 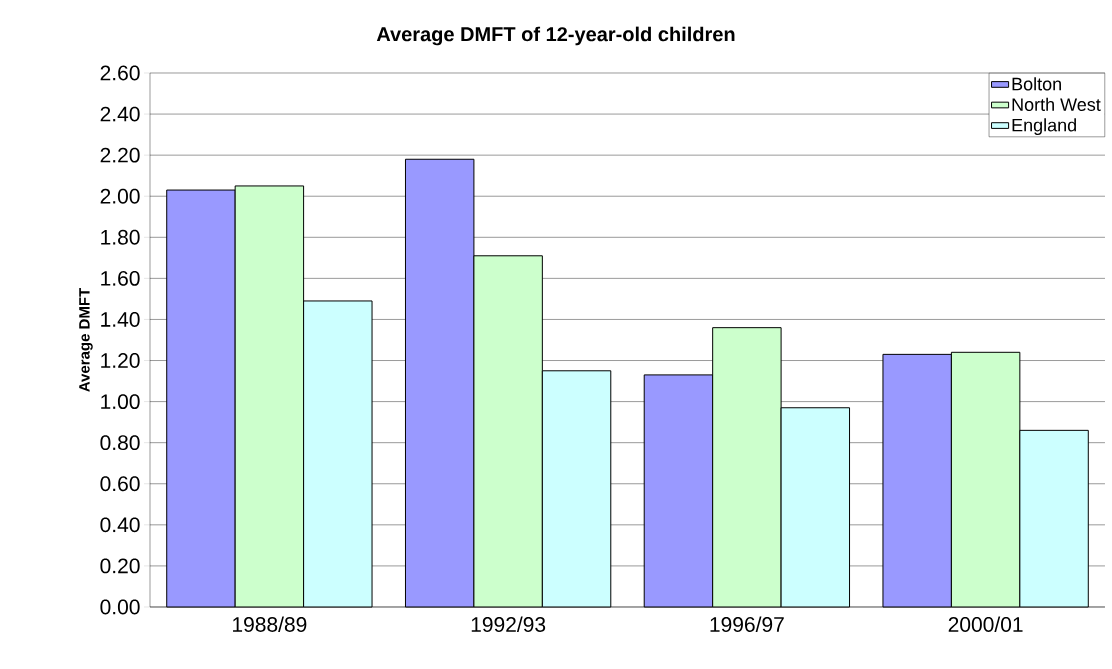 I want to click on y-tick-label: 1.00, so click(x=120, y=402).